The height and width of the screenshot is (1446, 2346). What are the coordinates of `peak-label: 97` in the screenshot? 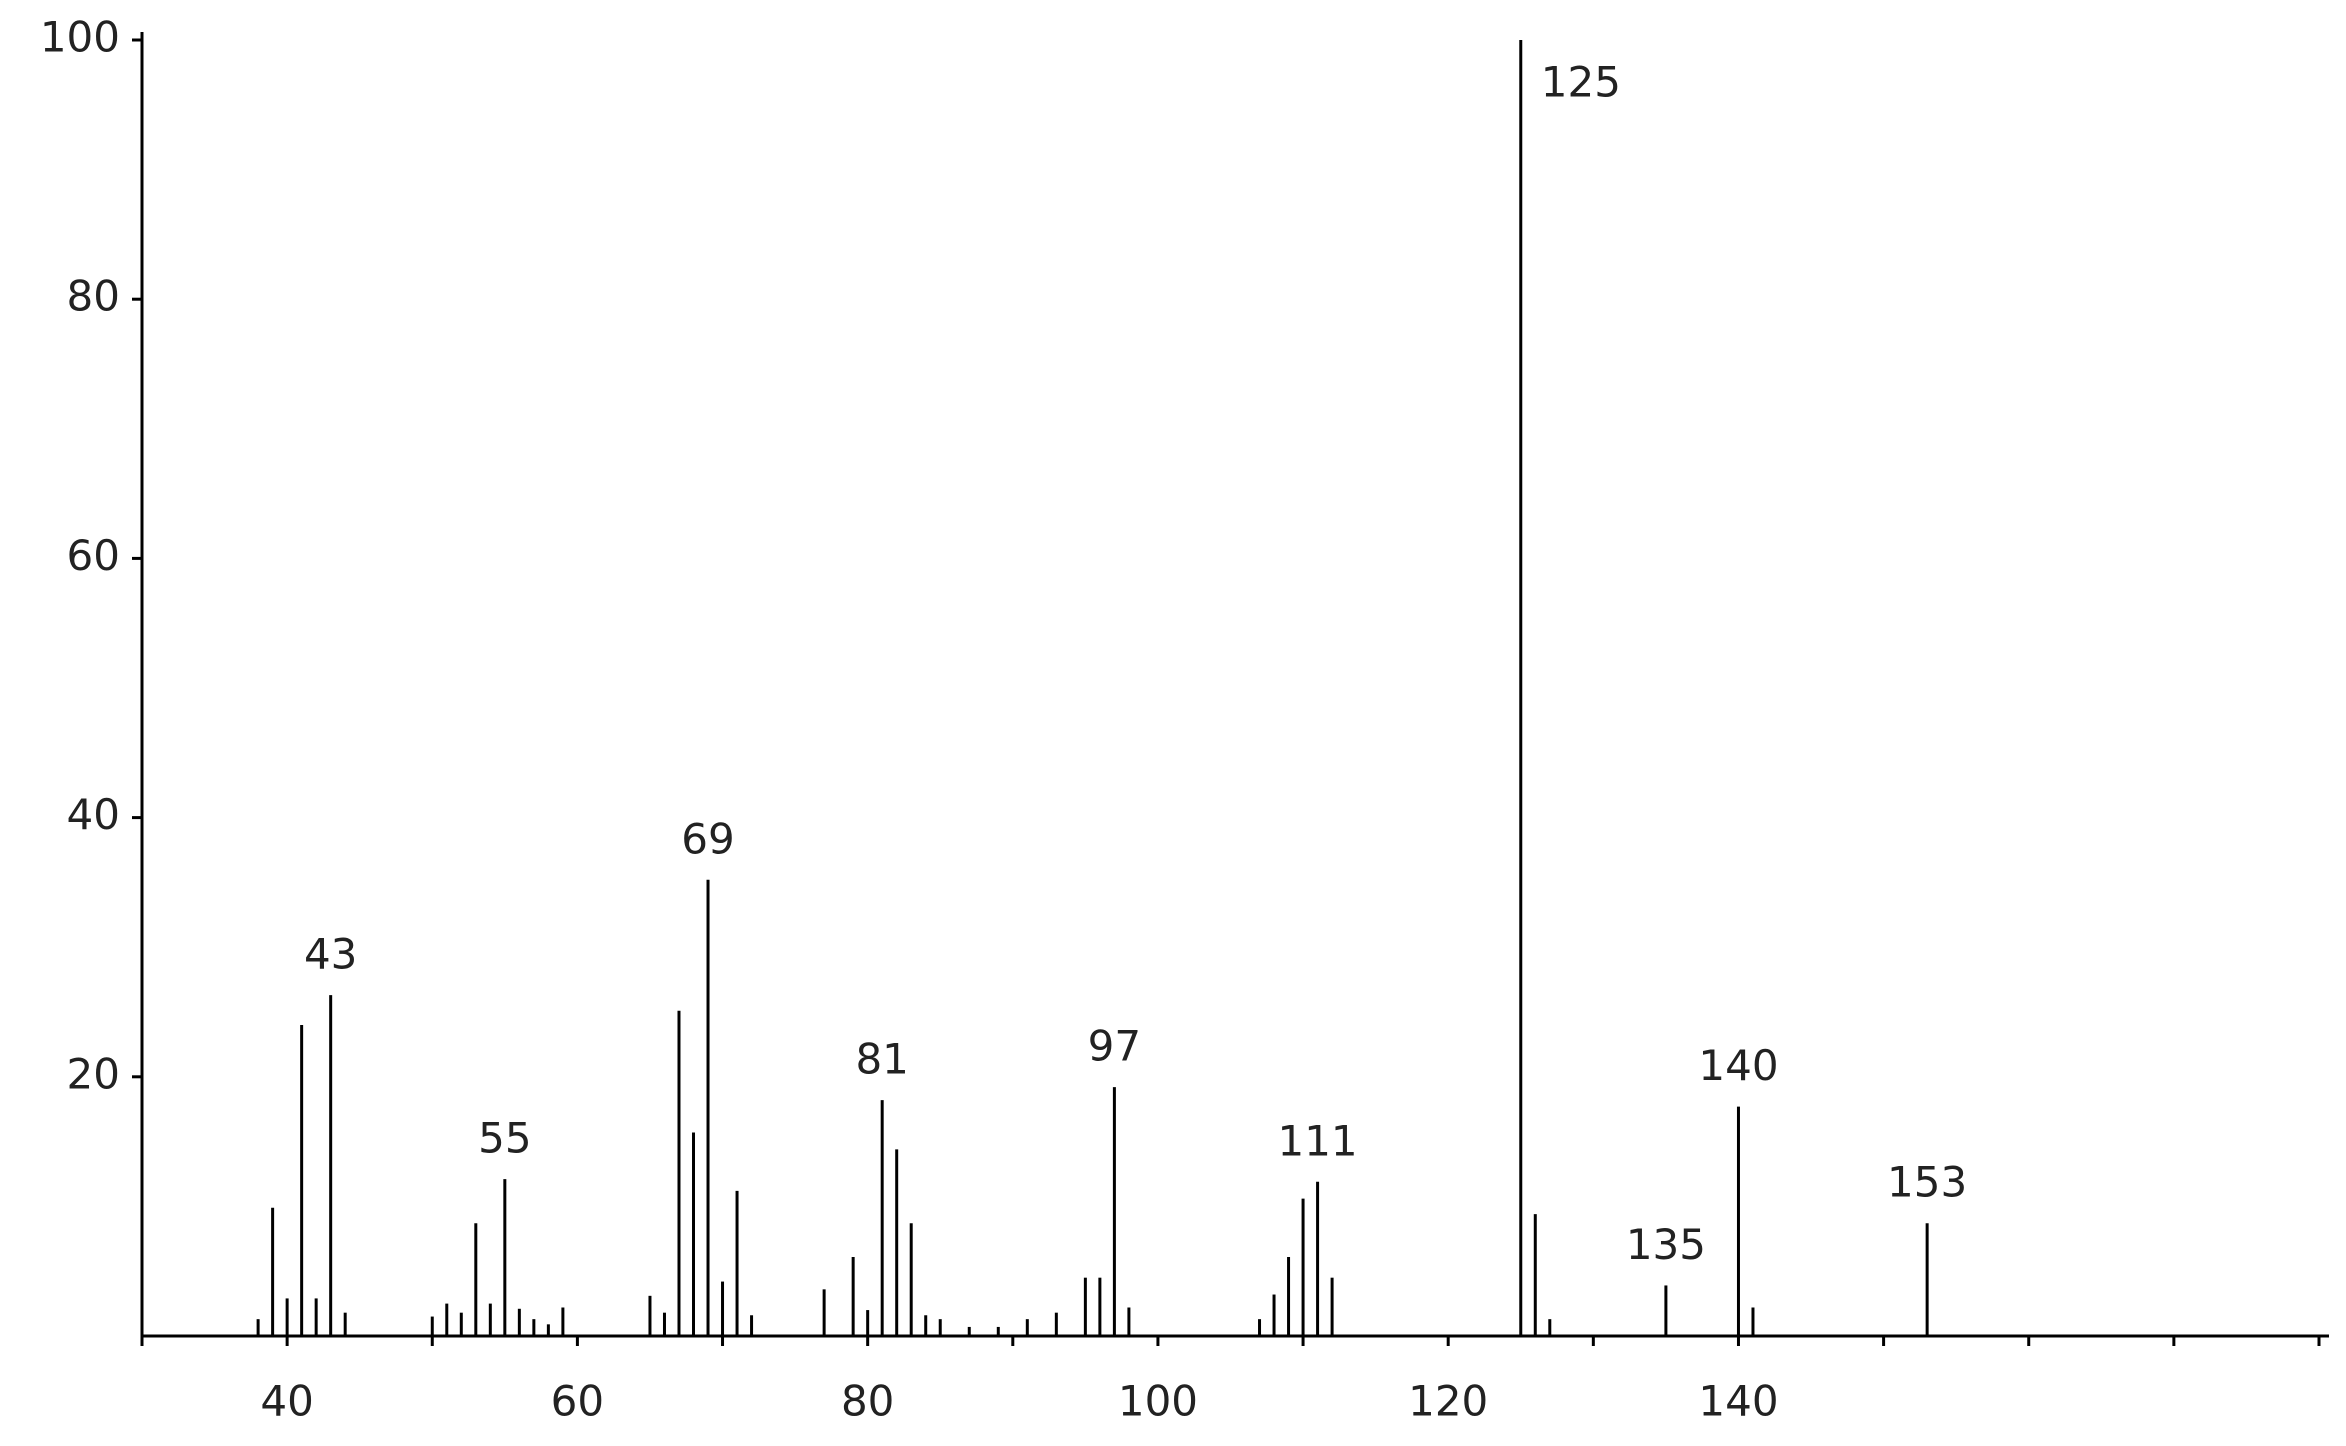 It's located at (1114, 1046).